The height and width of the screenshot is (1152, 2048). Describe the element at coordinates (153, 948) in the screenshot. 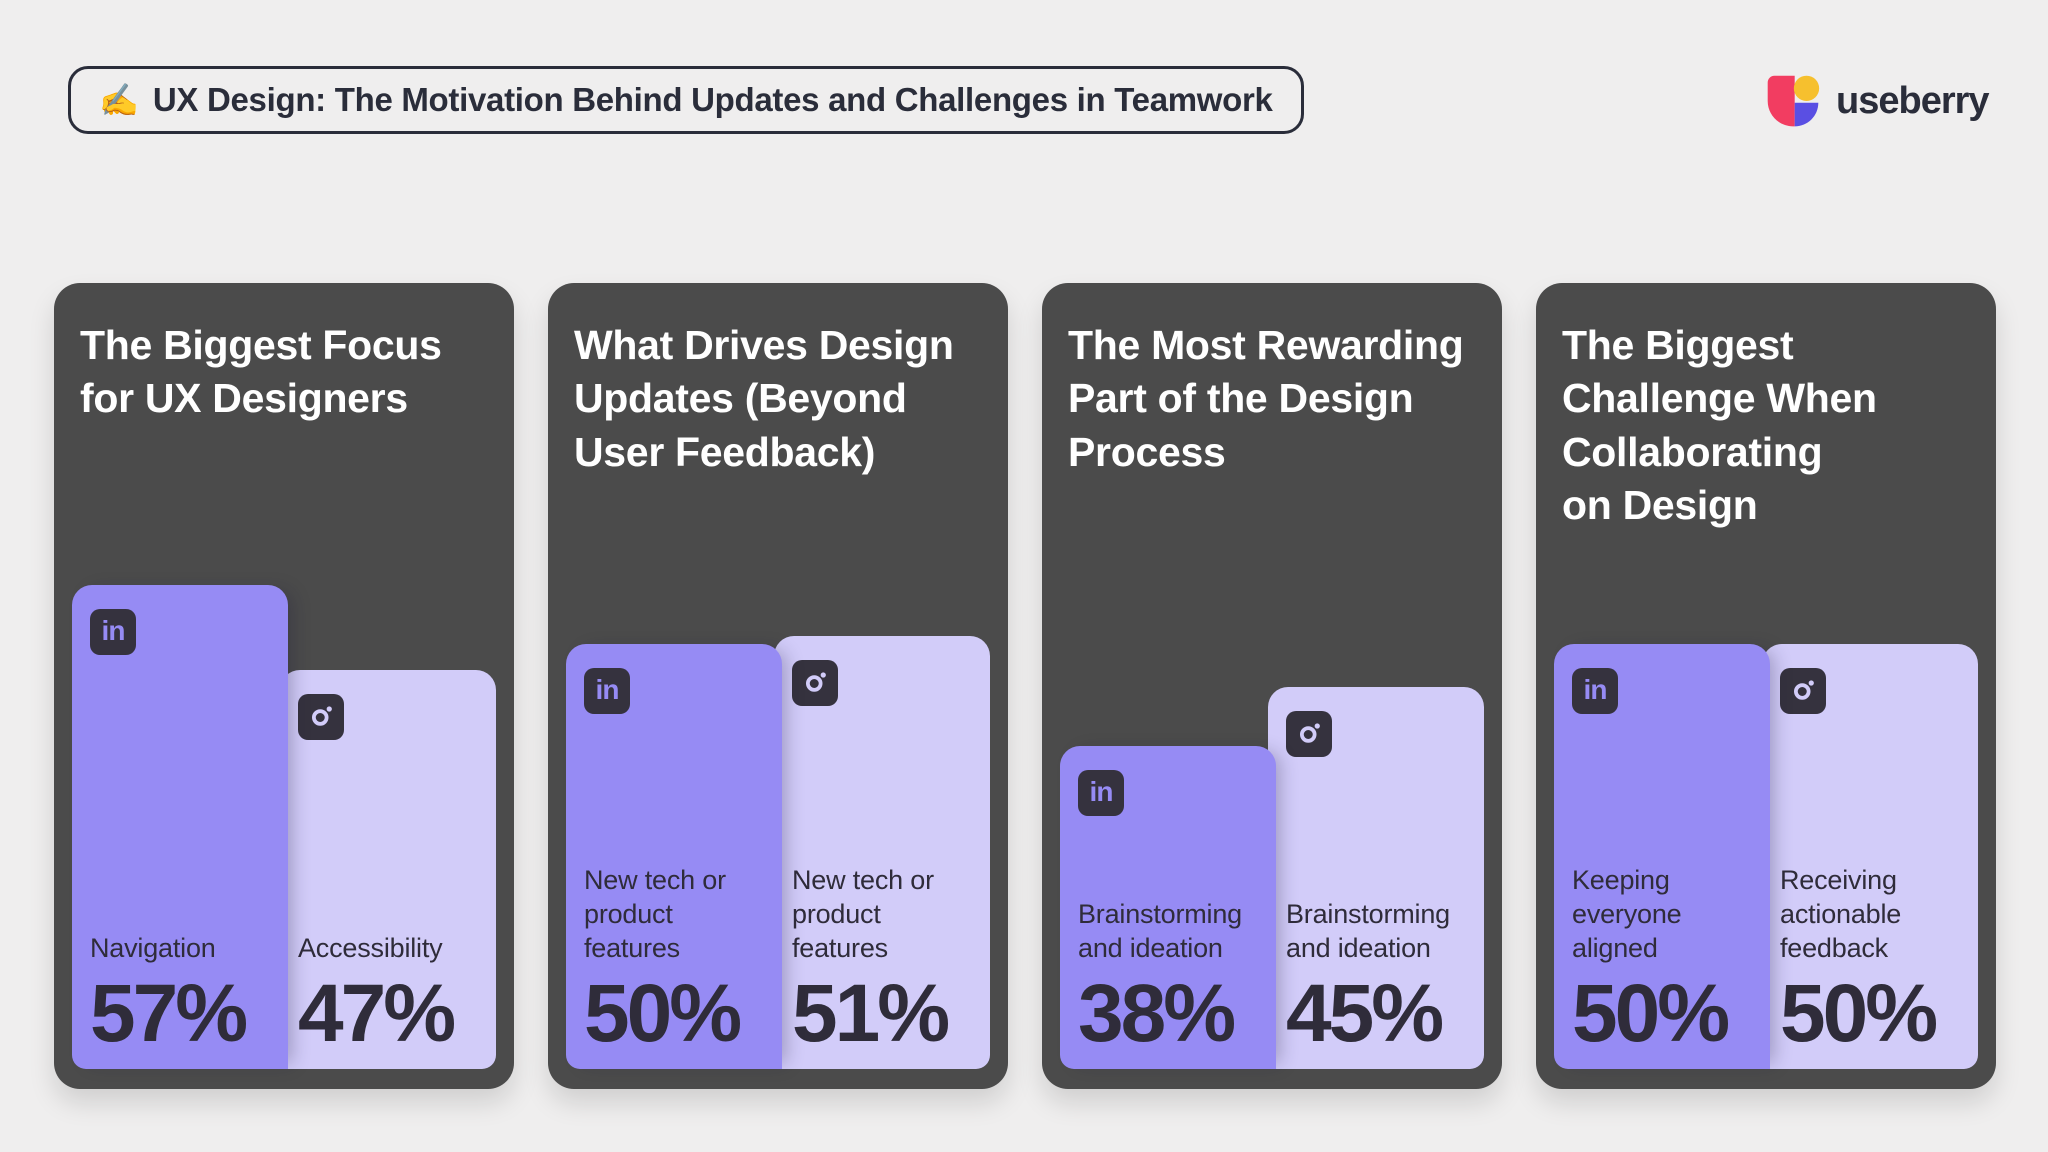

I see `bar-label: Navigation` at that location.